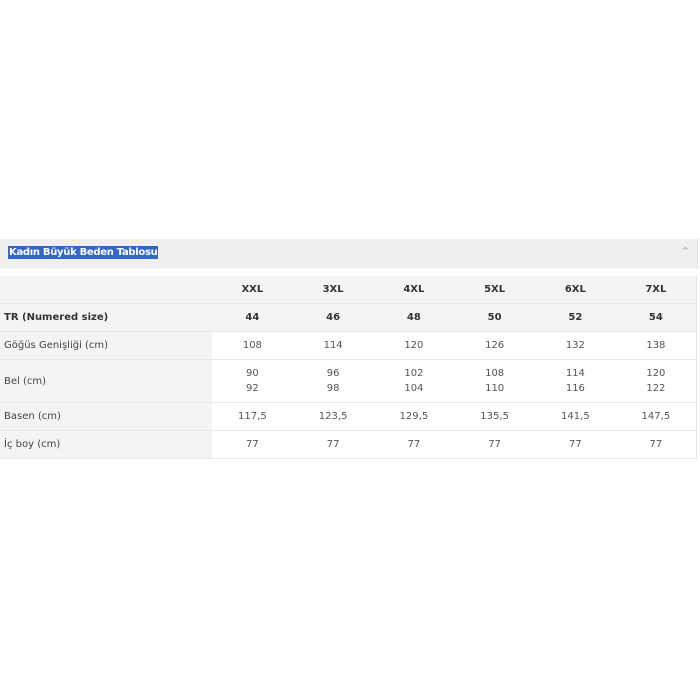 The image size is (700, 700). Describe the element at coordinates (333, 381) in the screenshot. I see `table-cell: 96 98` at that location.